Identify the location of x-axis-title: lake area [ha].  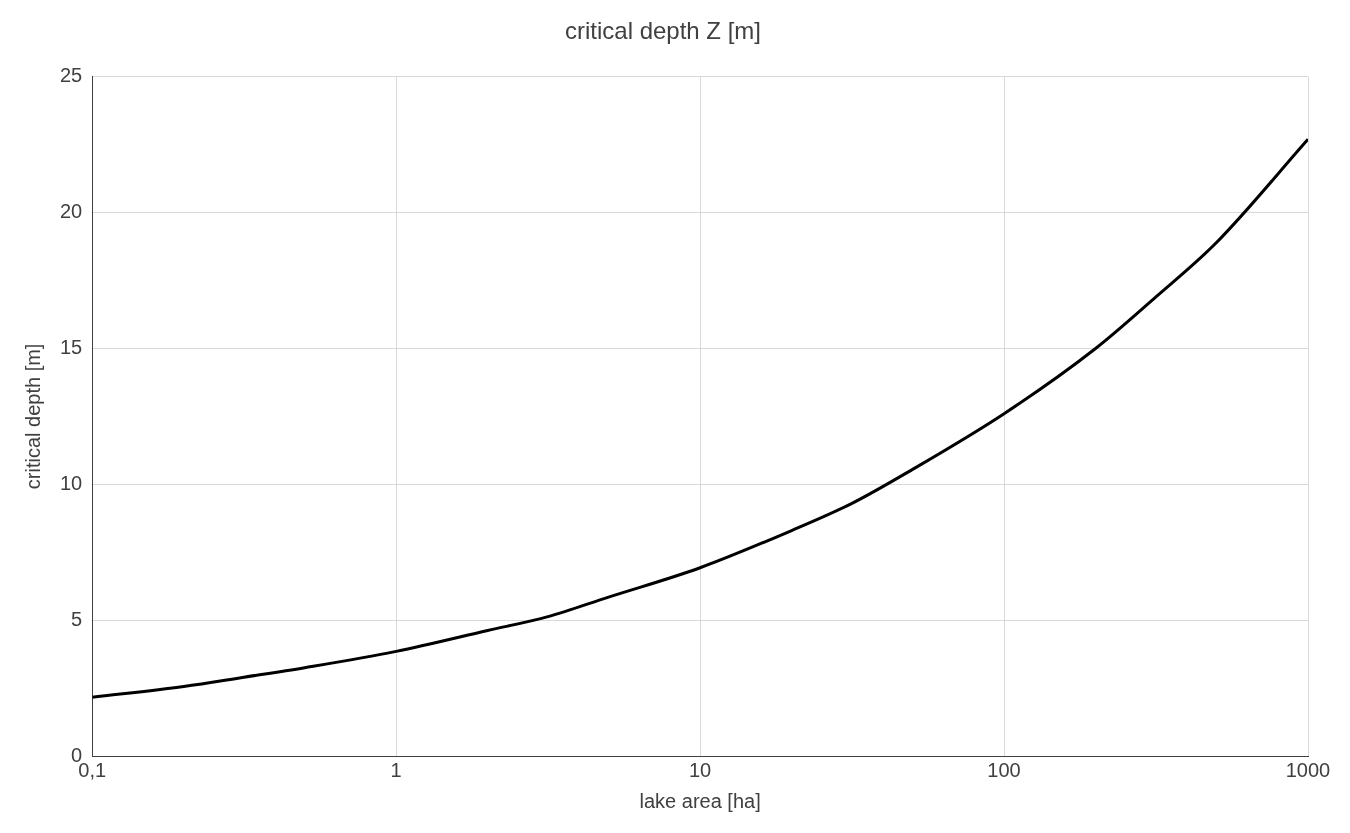
(700, 800).